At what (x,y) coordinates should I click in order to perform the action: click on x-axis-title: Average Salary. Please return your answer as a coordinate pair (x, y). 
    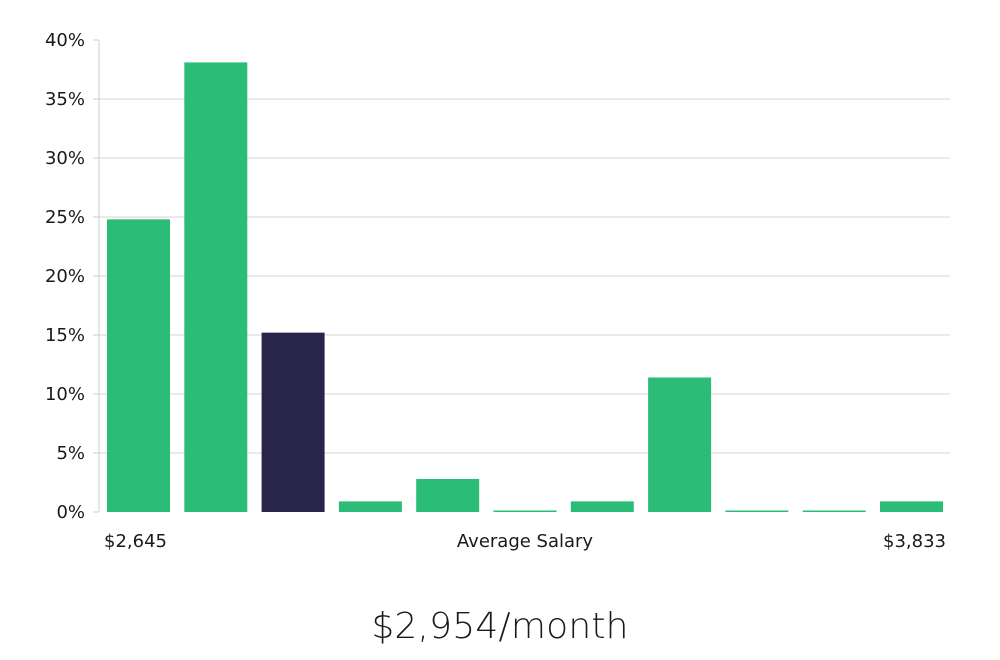
    Looking at the image, I should click on (525, 541).